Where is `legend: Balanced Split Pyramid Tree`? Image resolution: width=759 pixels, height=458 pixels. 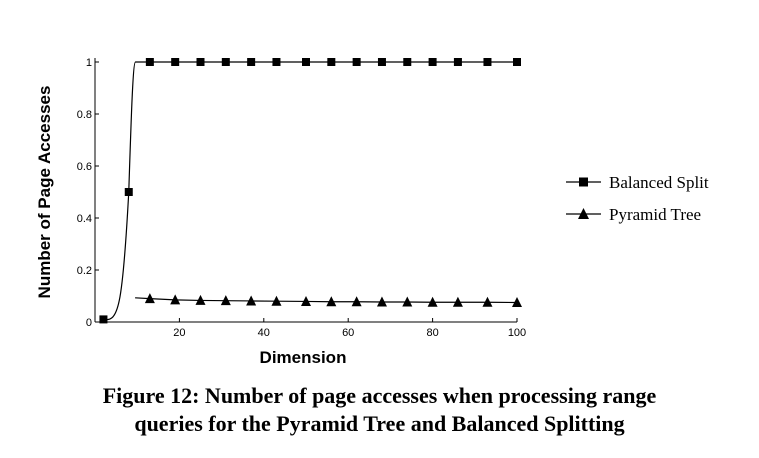
legend: Balanced Split Pyramid Tree is located at coordinates (637, 198).